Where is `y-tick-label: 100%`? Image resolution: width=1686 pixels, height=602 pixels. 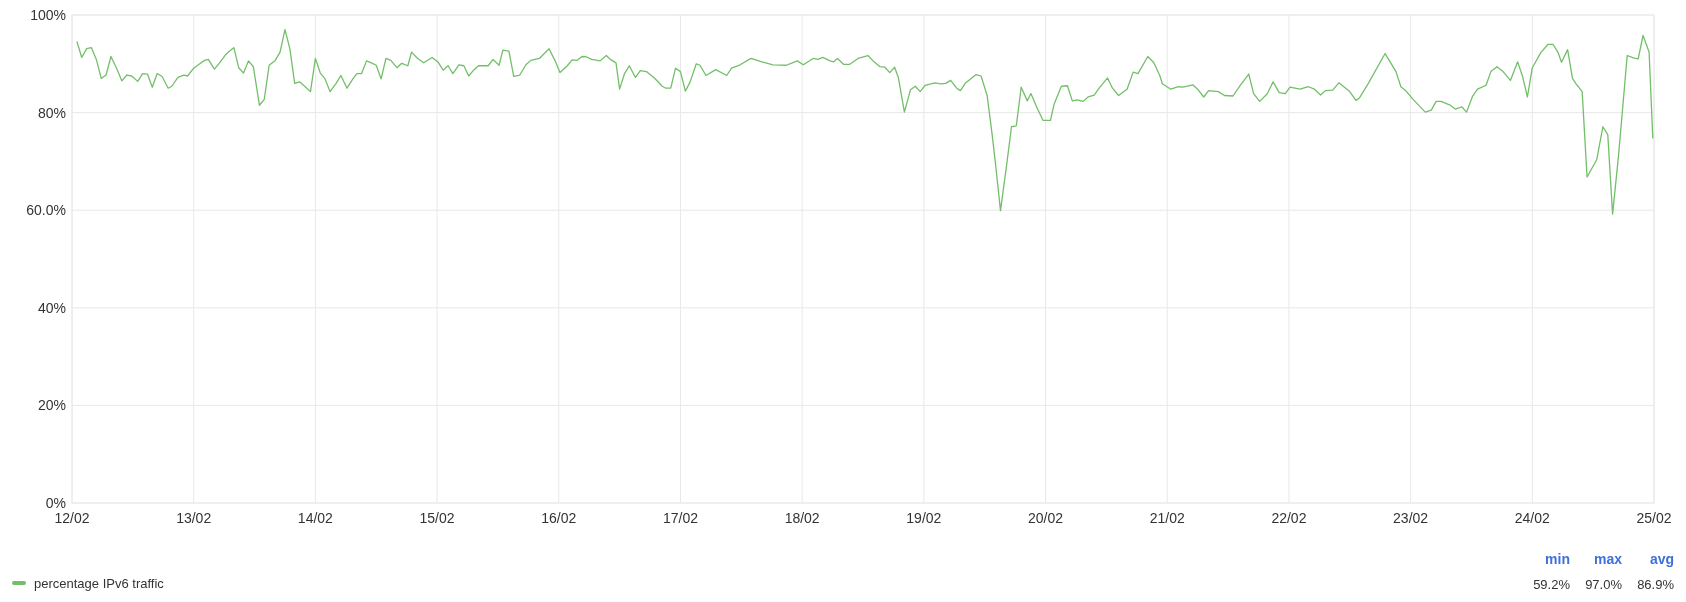 y-tick-label: 100% is located at coordinates (48, 14).